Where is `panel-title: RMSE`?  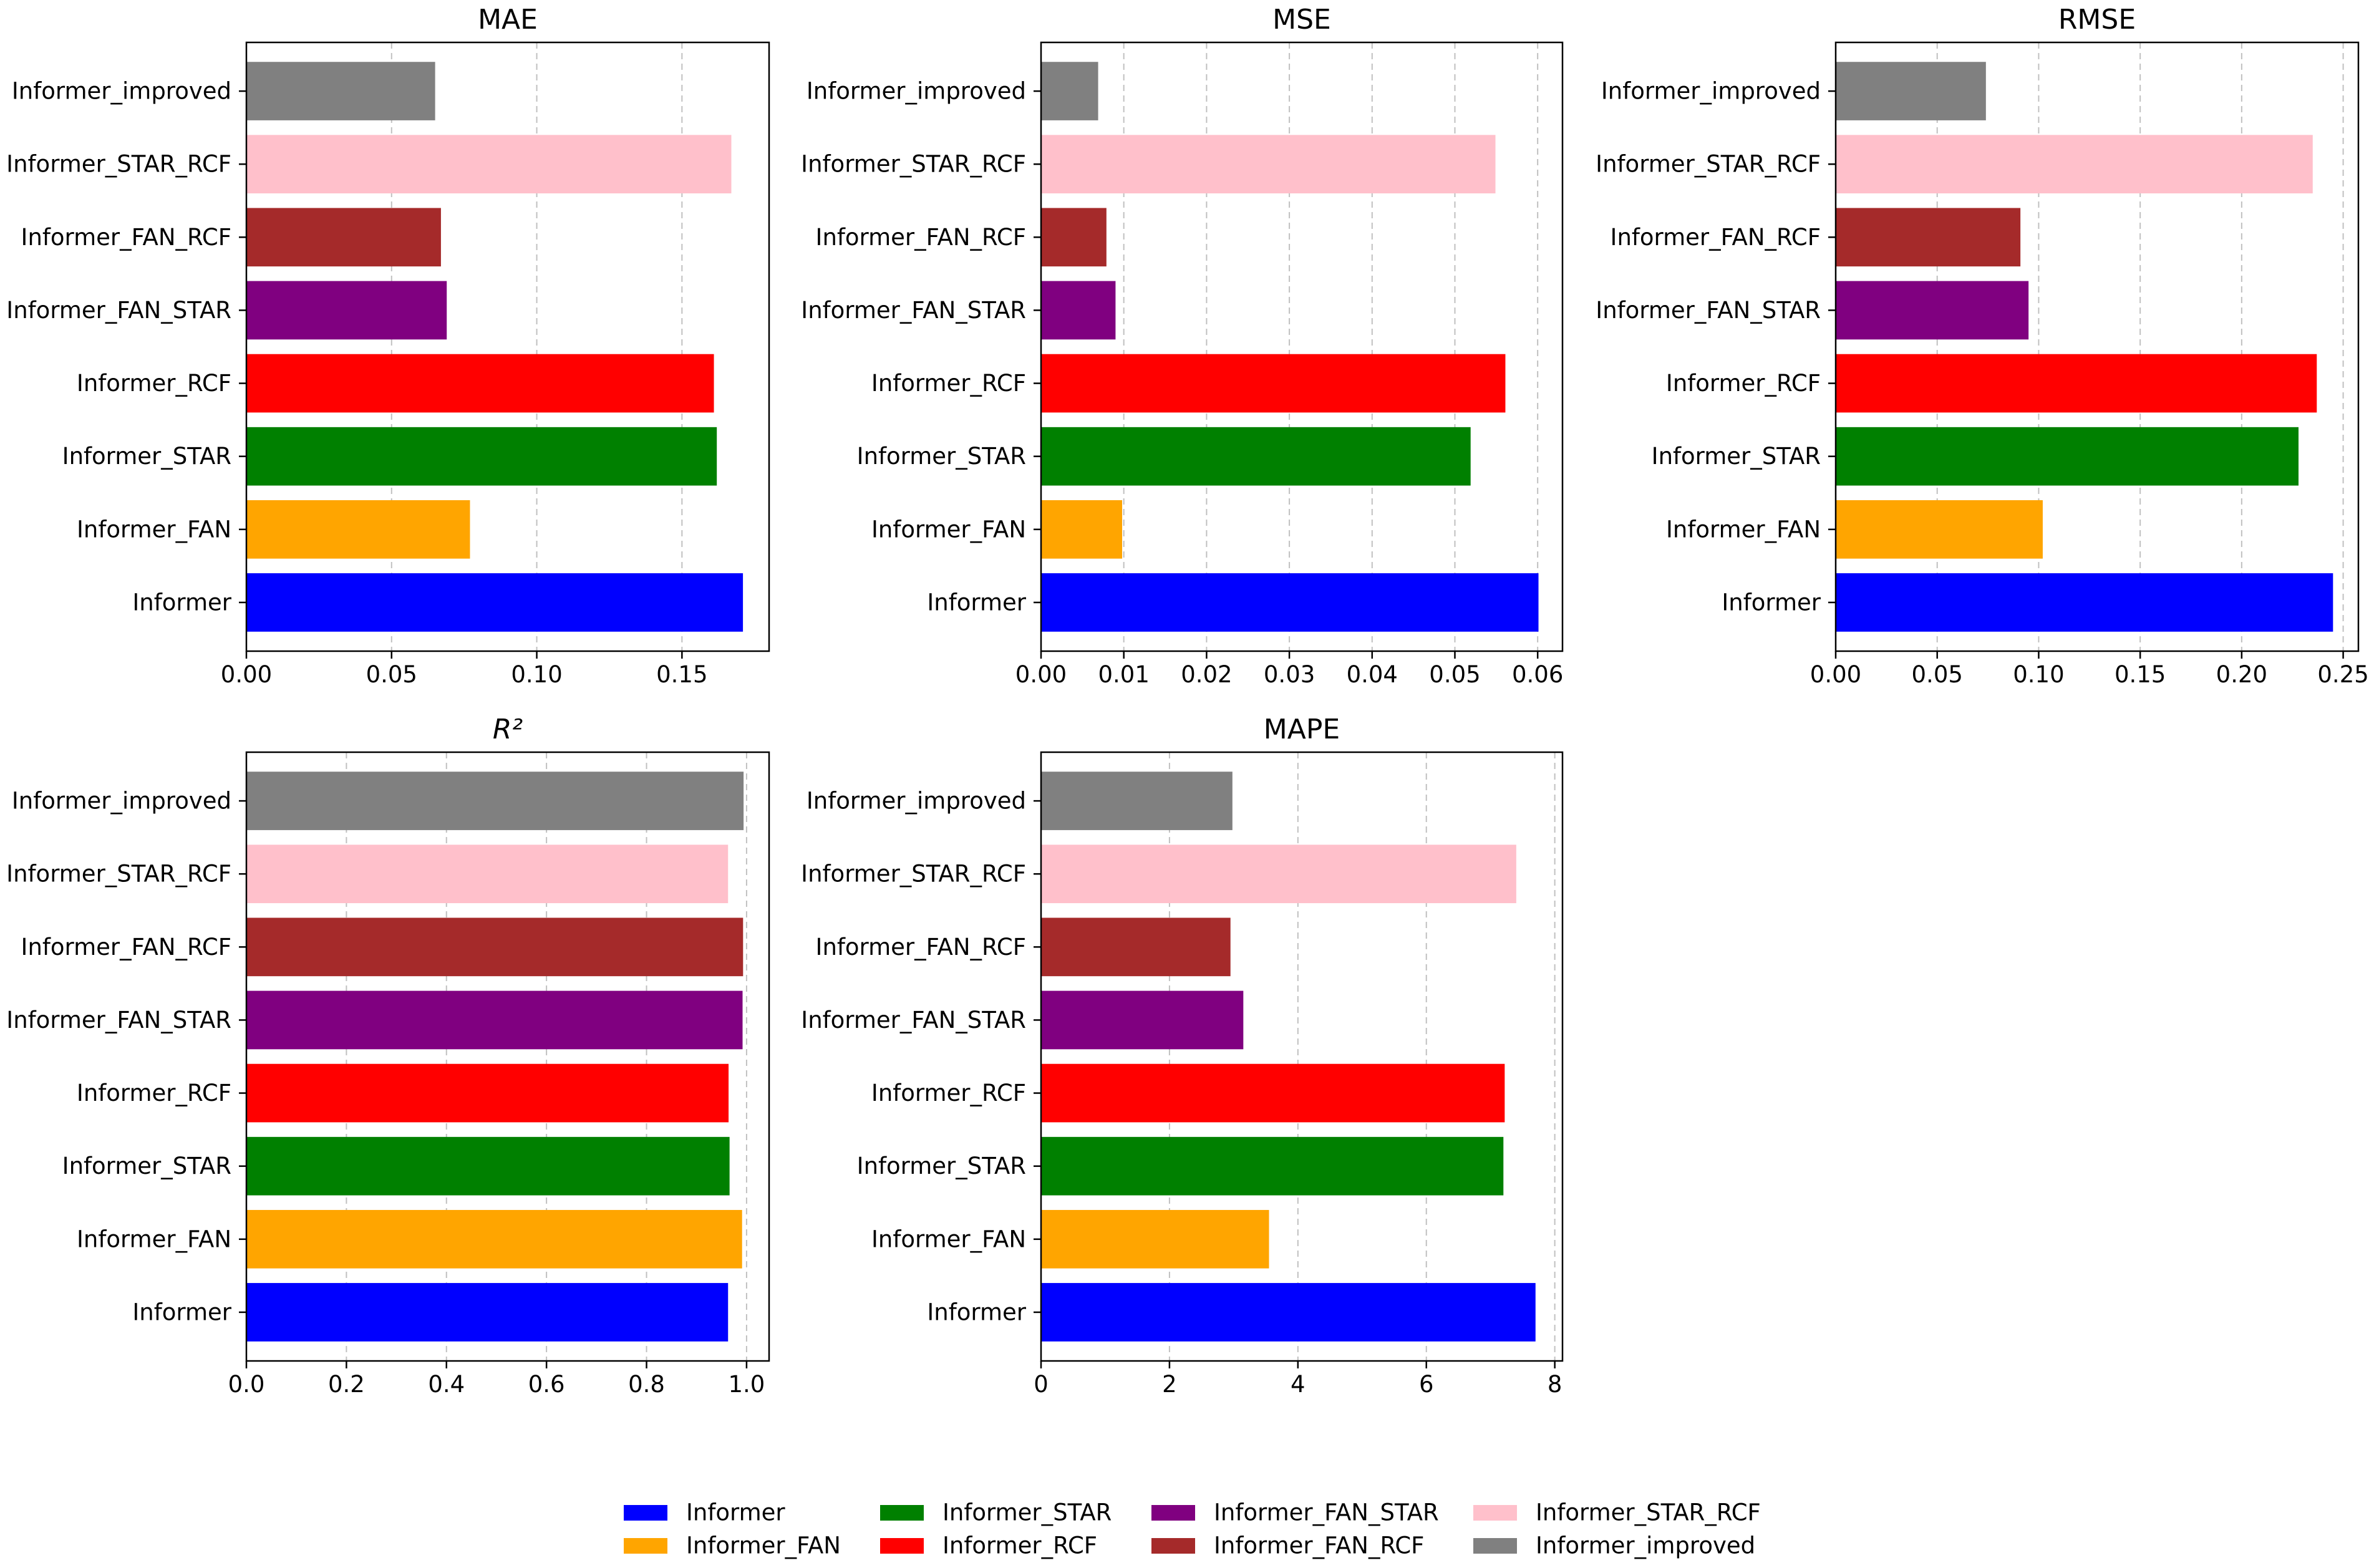 panel-title: RMSE is located at coordinates (2097, 20).